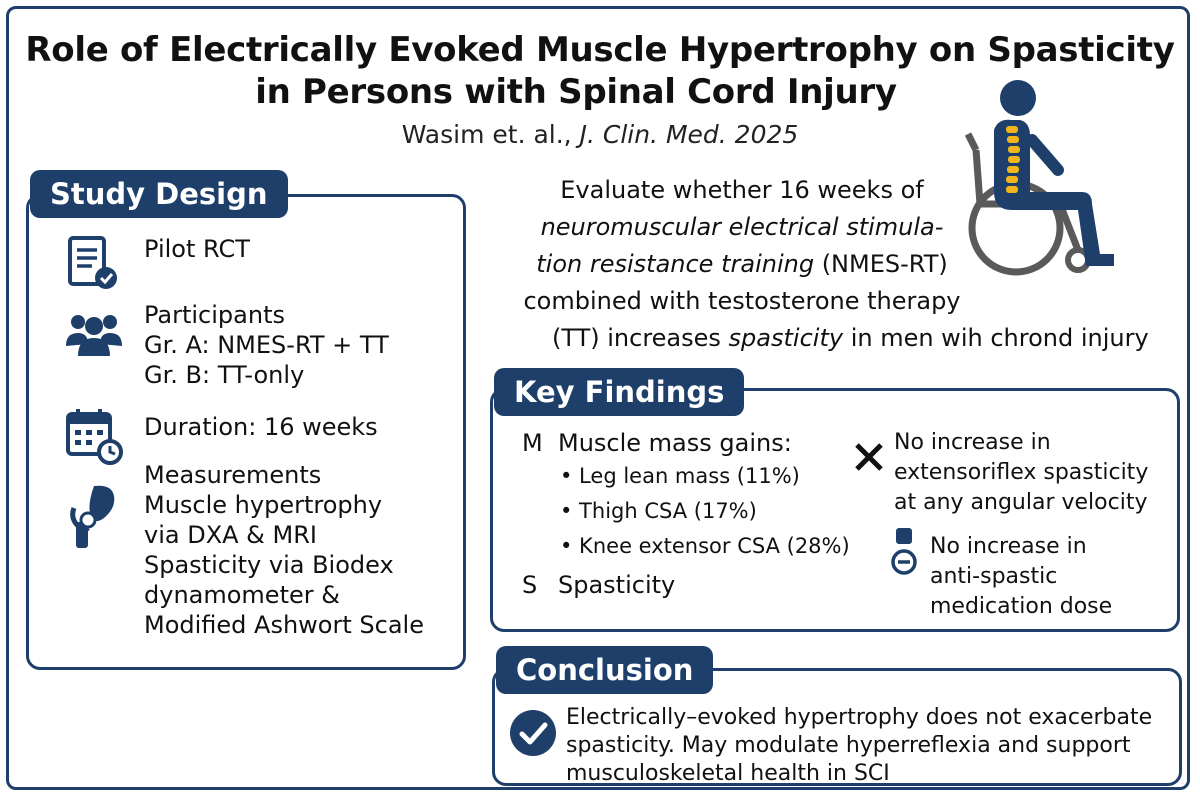  I want to click on document-check-icon, so click(92, 262).